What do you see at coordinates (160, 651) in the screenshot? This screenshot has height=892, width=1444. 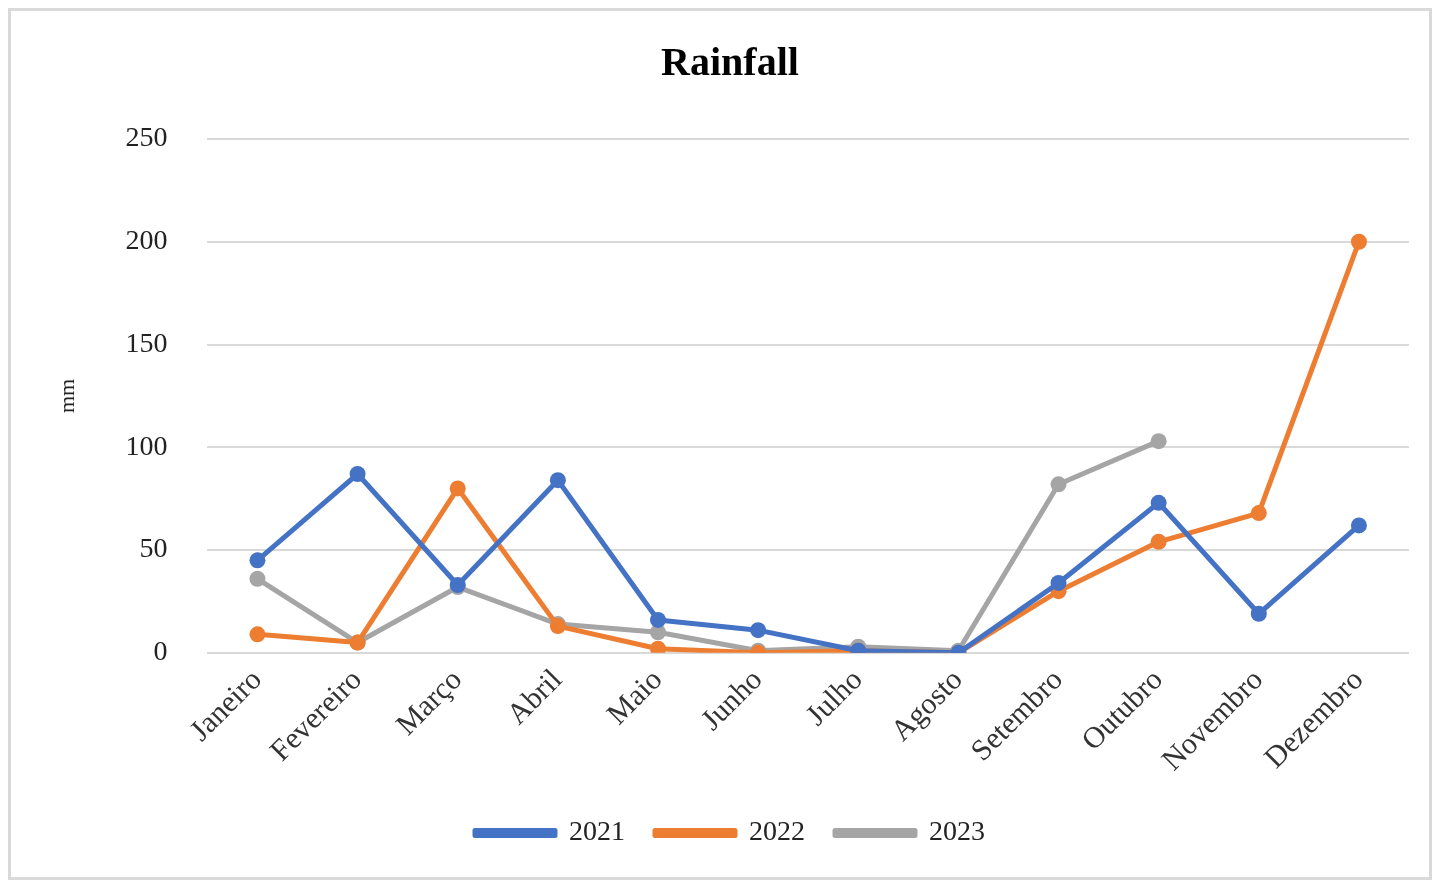 I see `y-tick-label: 0` at bounding box center [160, 651].